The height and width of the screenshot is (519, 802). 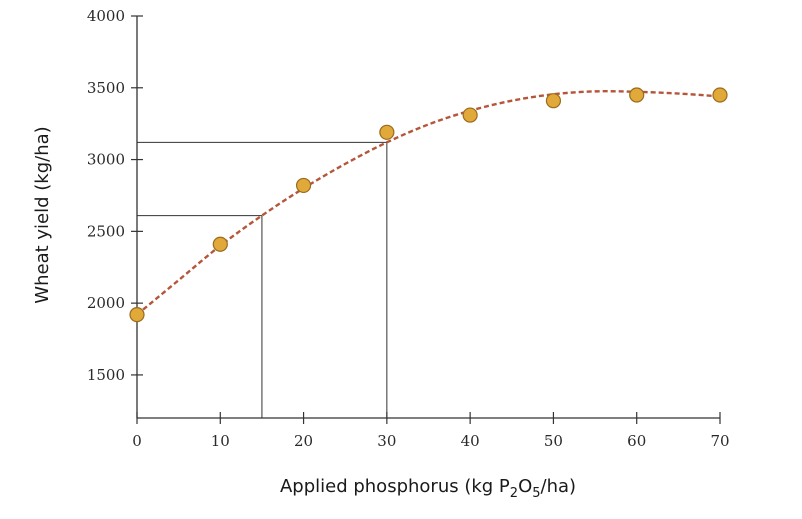 What do you see at coordinates (386, 441) in the screenshot?
I see `x-tick-label: 30` at bounding box center [386, 441].